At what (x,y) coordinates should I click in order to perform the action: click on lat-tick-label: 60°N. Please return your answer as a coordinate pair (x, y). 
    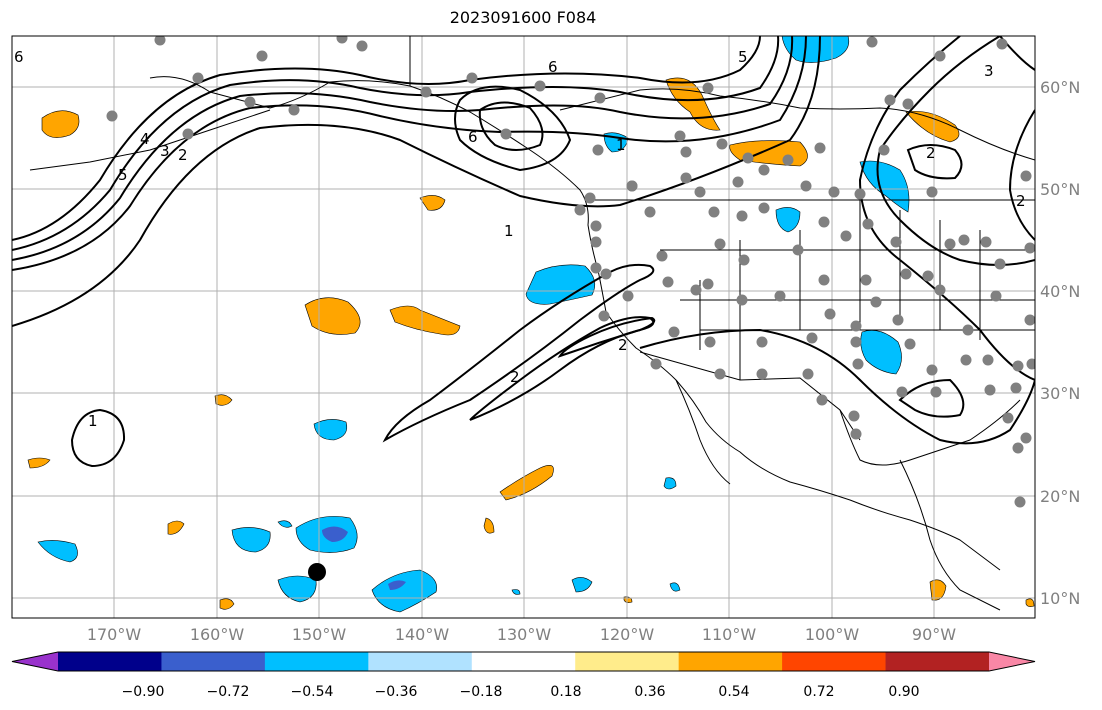
    Looking at the image, I should click on (1060, 87).